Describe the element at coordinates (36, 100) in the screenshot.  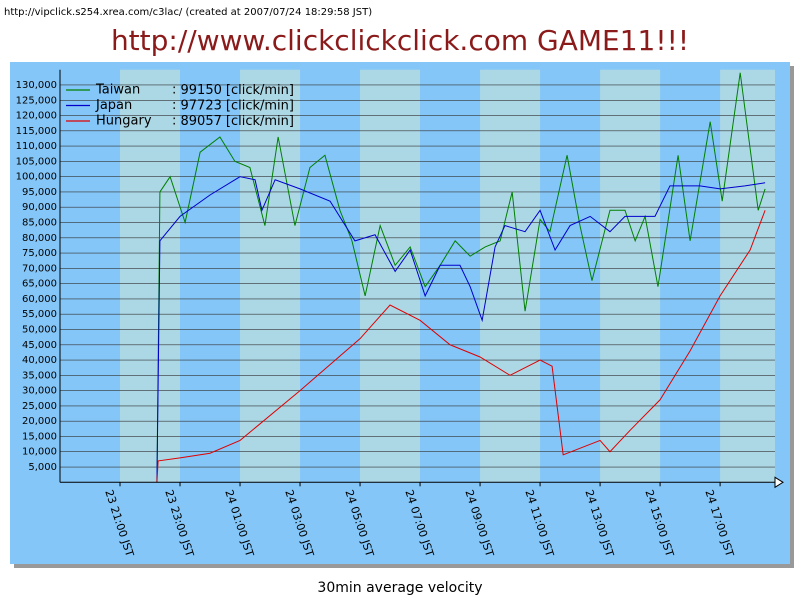
I see `y-tick-label: 125,000` at that location.